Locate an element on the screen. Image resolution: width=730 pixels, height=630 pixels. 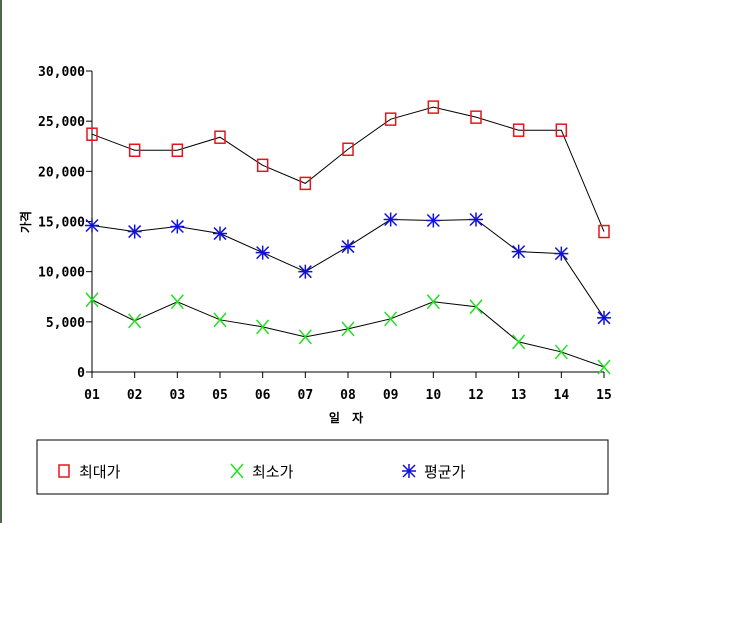
y-tick-label: 5,000 is located at coordinates (65, 323).